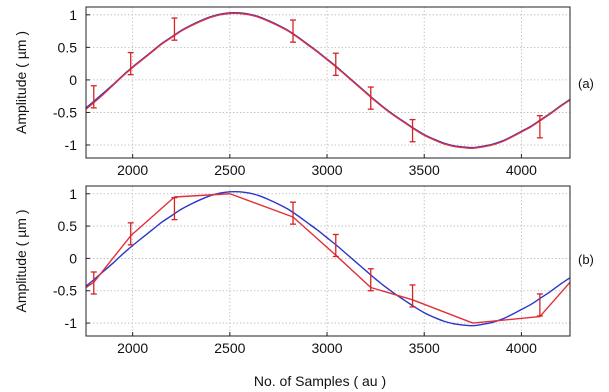 The width and height of the screenshot is (609, 392). Describe the element at coordinates (73, 80) in the screenshot. I see `panel-a-ytick-label: 0` at that location.